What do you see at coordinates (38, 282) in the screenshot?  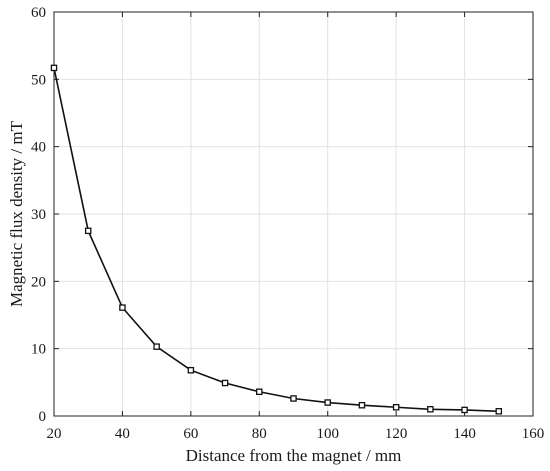 I see `y-tick-label: 20` at bounding box center [38, 282].